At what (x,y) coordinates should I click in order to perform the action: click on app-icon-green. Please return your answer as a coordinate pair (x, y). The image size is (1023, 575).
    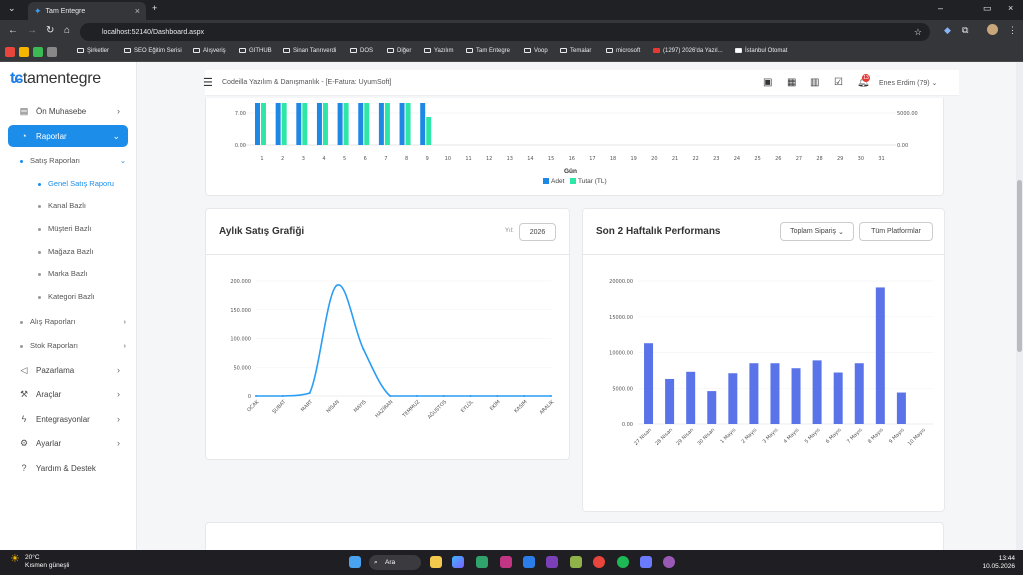
    Looking at the image, I should click on (38, 52).